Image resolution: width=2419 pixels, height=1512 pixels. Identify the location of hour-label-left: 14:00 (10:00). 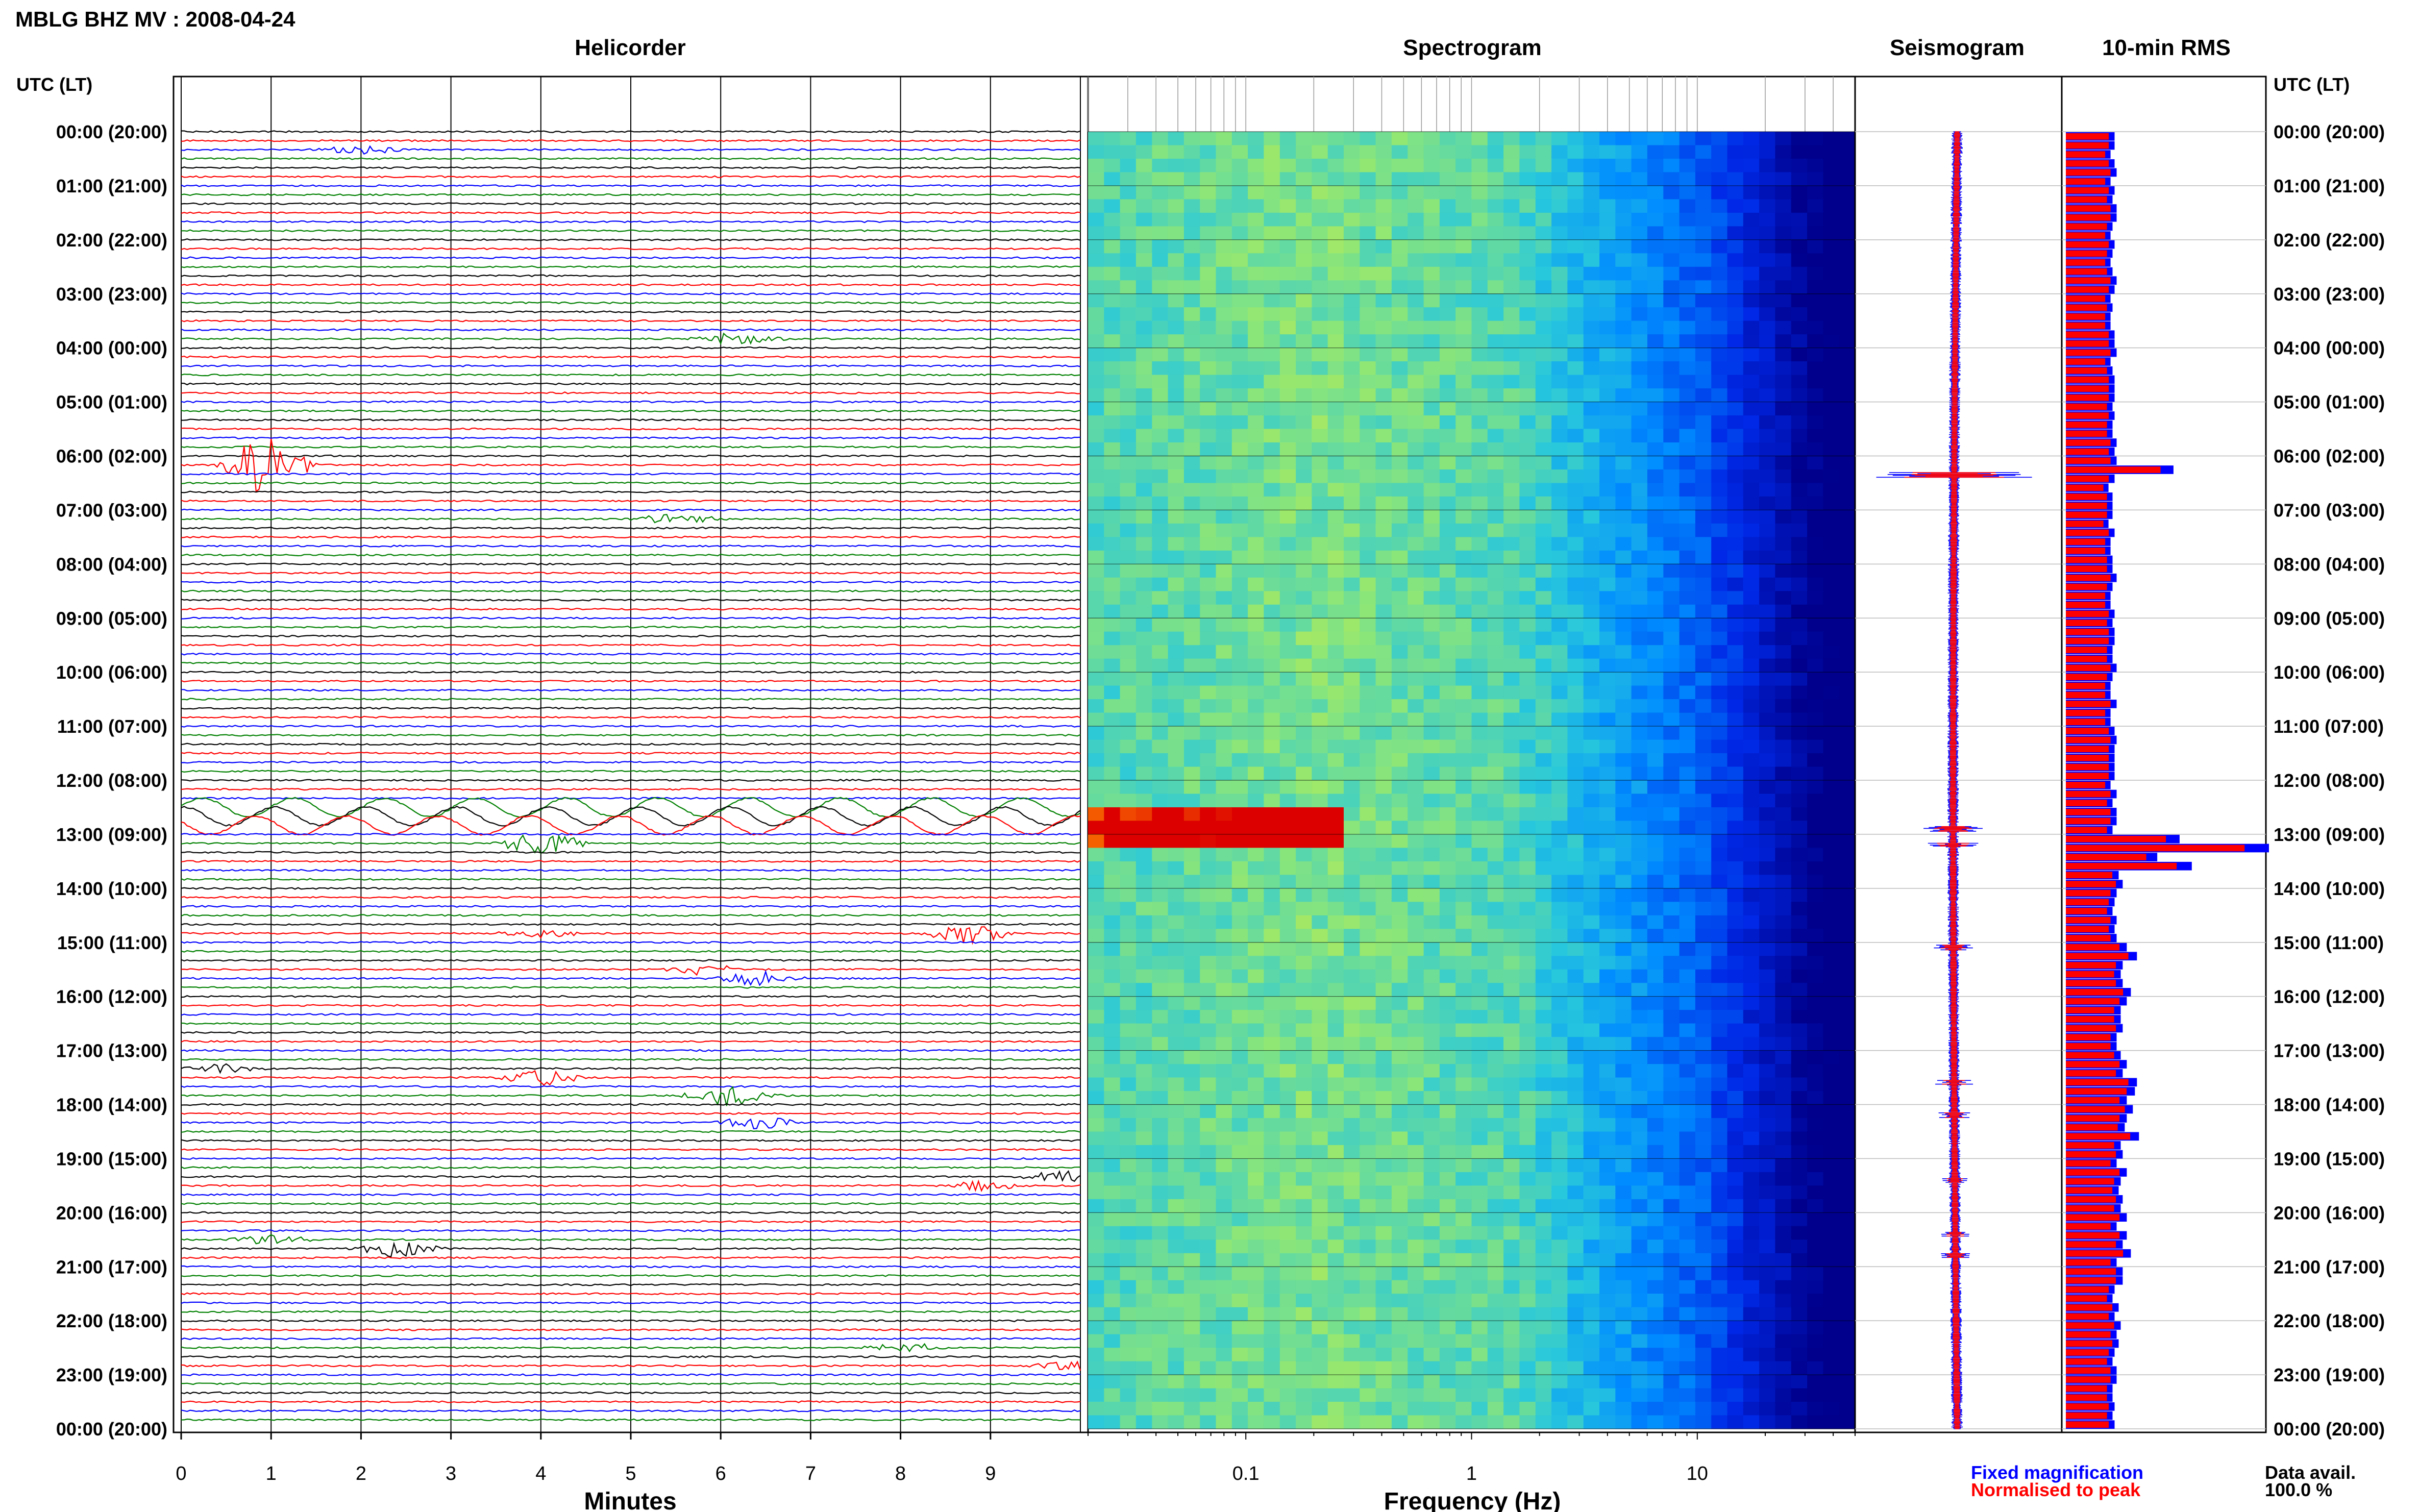
(111, 888).